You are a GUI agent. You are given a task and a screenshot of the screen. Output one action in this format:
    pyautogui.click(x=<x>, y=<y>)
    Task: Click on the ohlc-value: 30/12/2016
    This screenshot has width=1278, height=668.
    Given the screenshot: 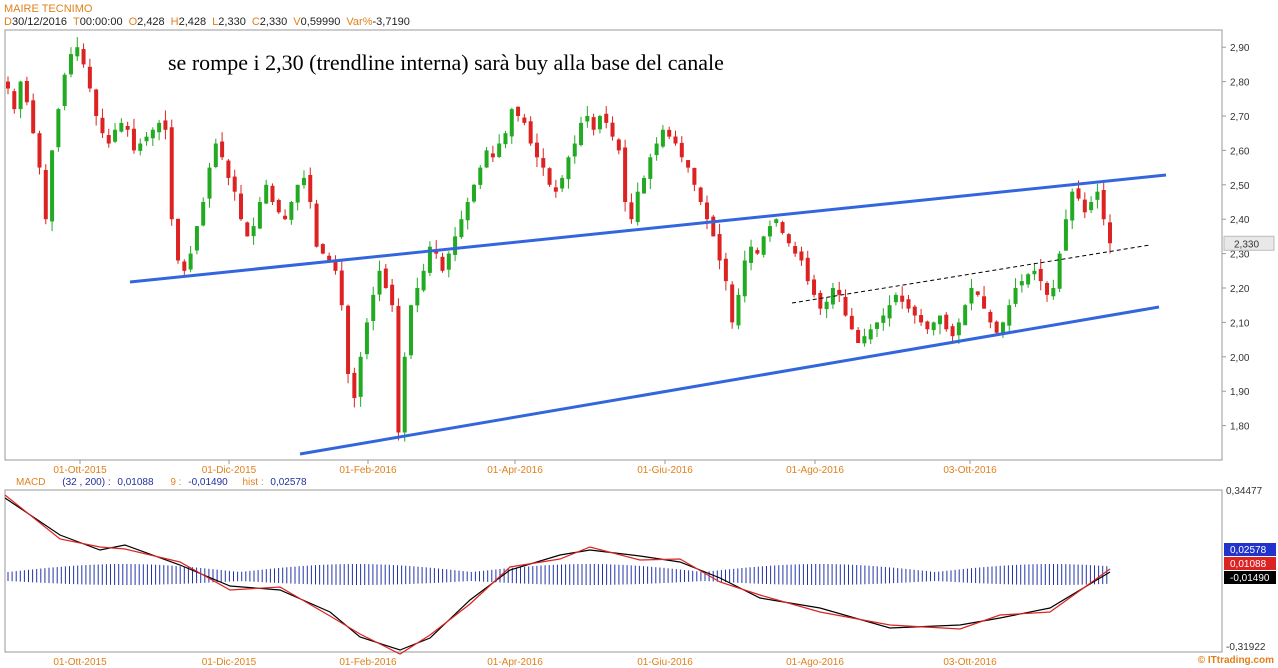 What is the action you would take?
    pyautogui.click(x=39, y=22)
    